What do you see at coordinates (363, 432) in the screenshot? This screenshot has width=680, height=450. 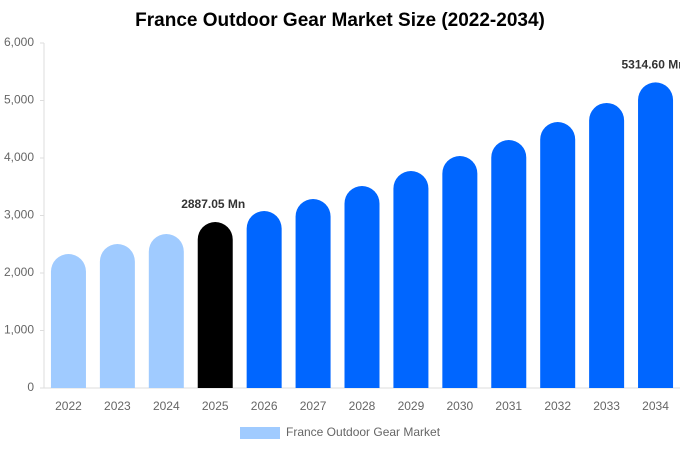 I see `legend-label: France Outdoor Gear Market` at bounding box center [363, 432].